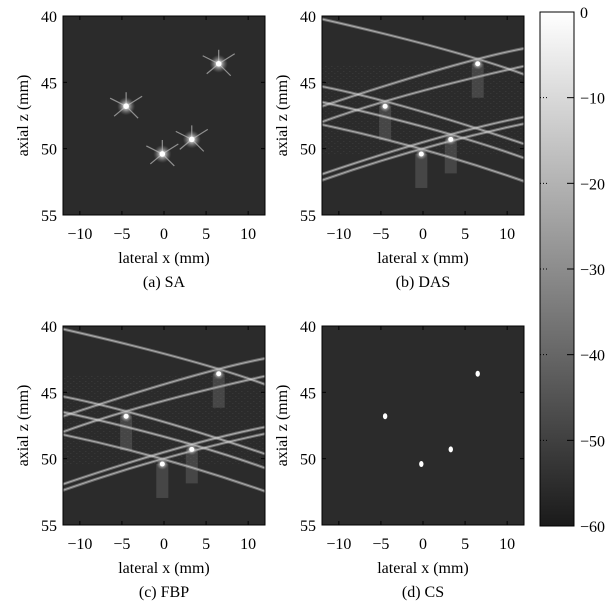  Describe the element at coordinates (592, 270) in the screenshot. I see `colorbar-tick-label: −30` at that location.